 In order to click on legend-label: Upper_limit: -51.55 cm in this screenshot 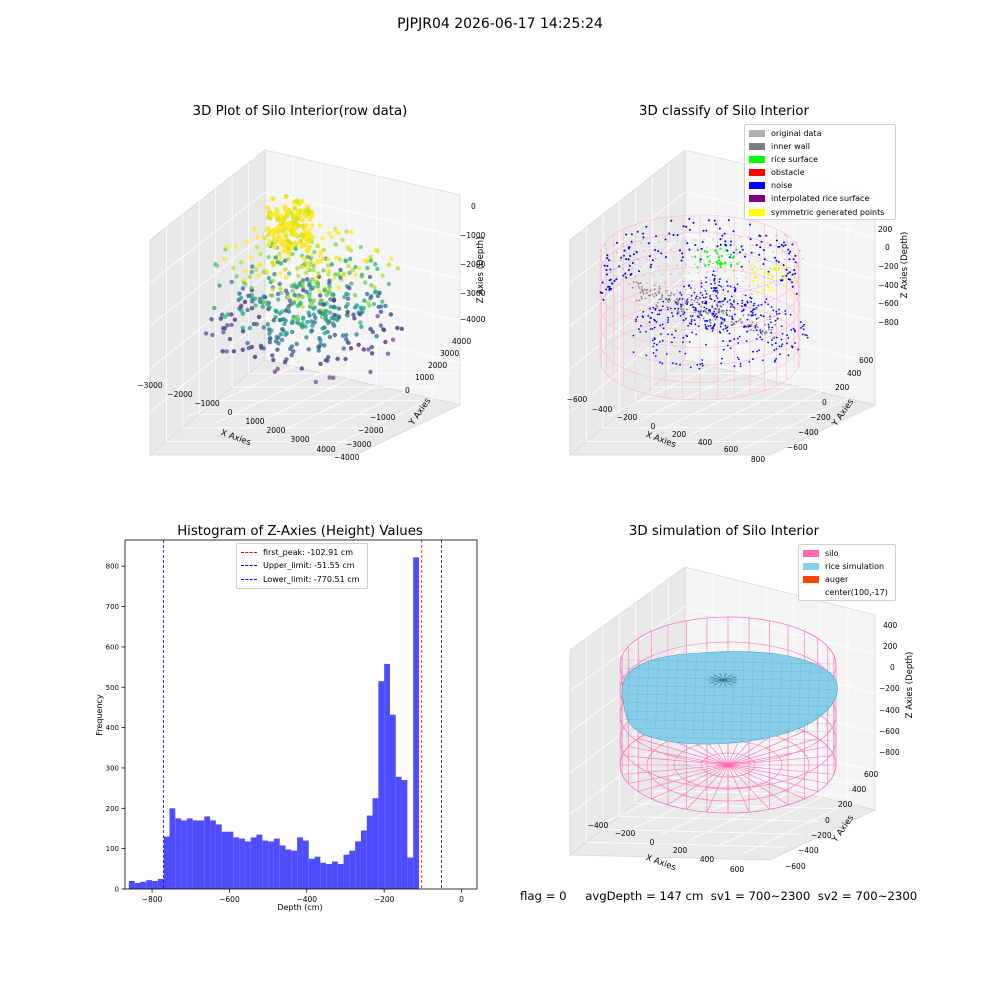, I will do `click(309, 566)`.